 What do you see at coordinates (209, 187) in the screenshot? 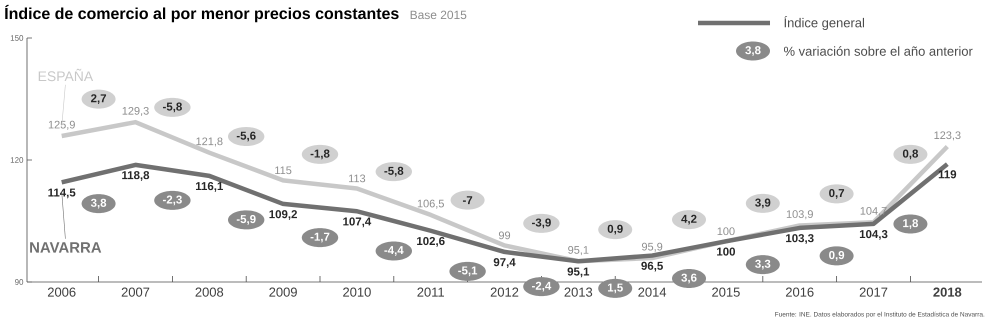
I see `data-label: 116,1` at bounding box center [209, 187].